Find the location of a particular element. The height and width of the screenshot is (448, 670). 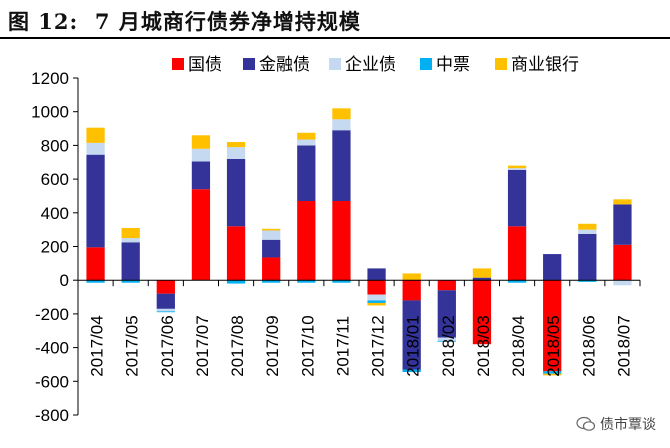

legend-item: 金融债 is located at coordinates (276, 65).